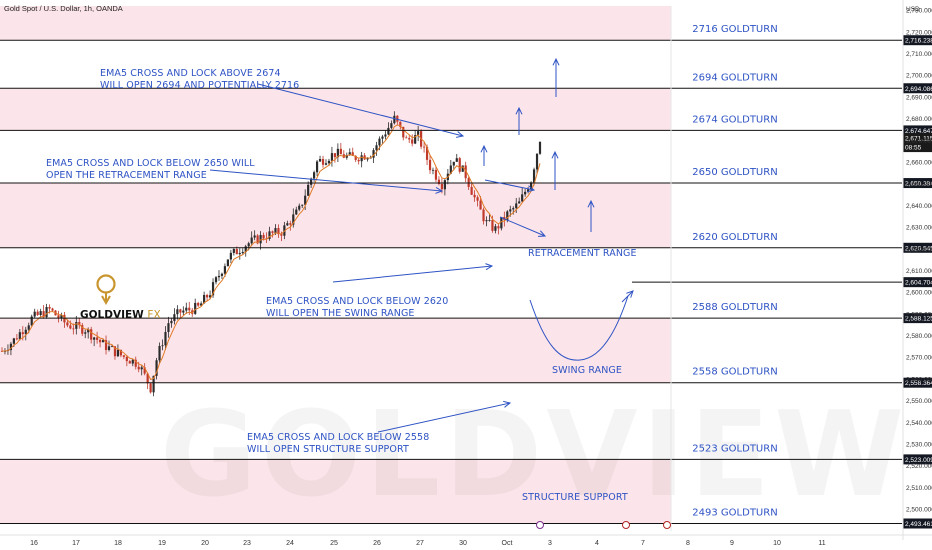  What do you see at coordinates (919, 336) in the screenshot?
I see `price-tick: 2,580.000` at bounding box center [919, 336].